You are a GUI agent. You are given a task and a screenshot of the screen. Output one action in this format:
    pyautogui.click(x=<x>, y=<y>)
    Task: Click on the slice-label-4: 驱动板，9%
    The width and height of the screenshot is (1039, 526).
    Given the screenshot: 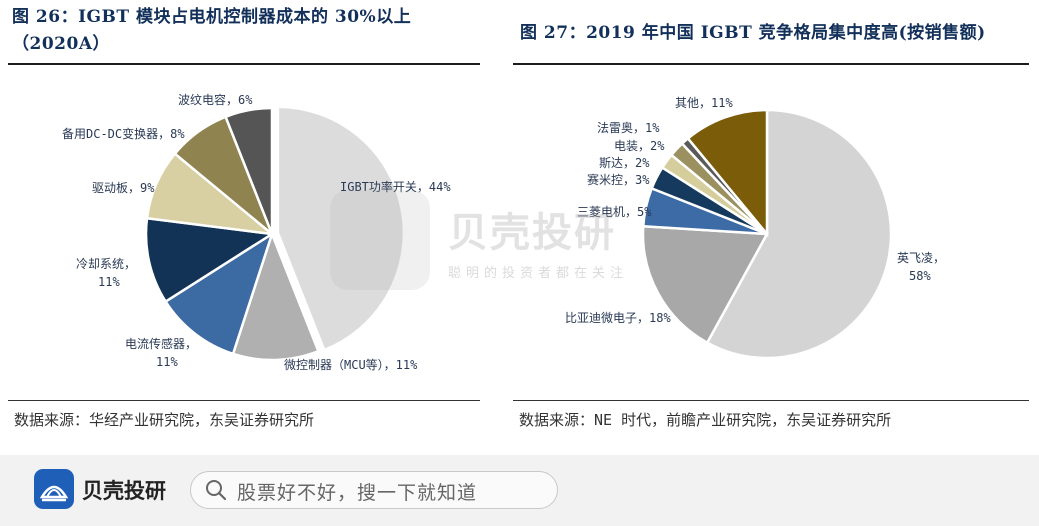 What is the action you would take?
    pyautogui.click(x=123, y=188)
    